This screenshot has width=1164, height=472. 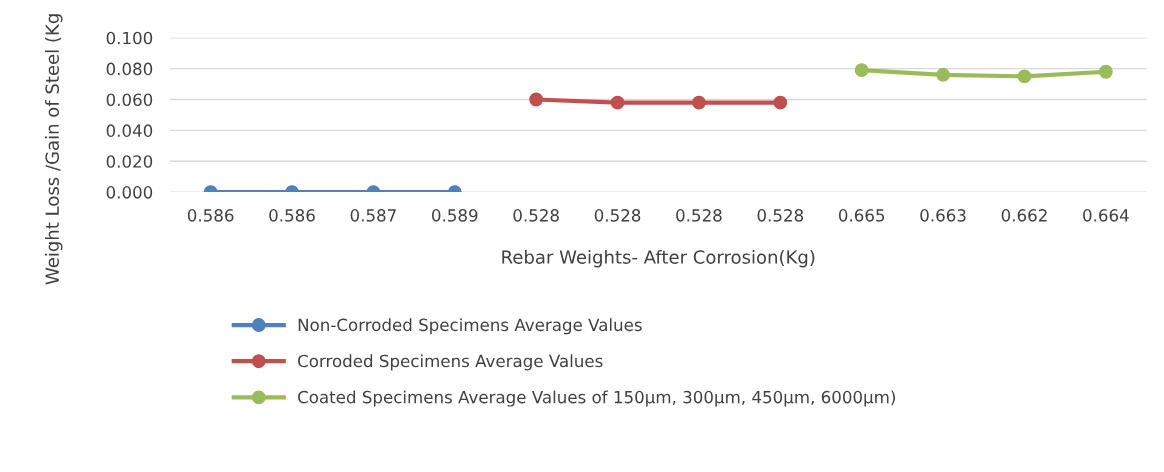 I want to click on y-axis-title: Weight Loss /Gain of Steel (Kg, so click(x=54, y=149).